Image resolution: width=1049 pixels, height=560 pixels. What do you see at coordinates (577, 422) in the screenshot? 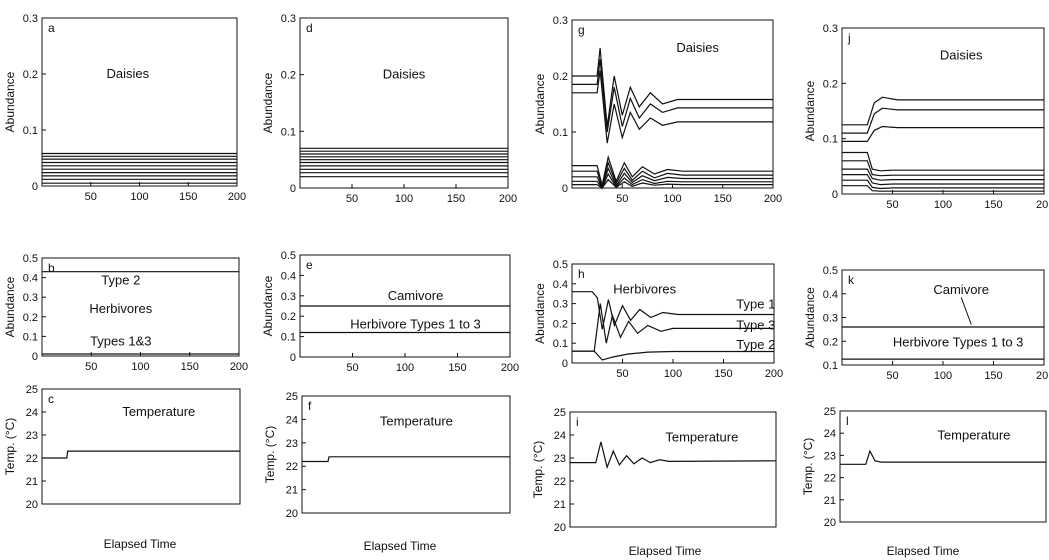
I see `panel-letter: i` at bounding box center [577, 422].